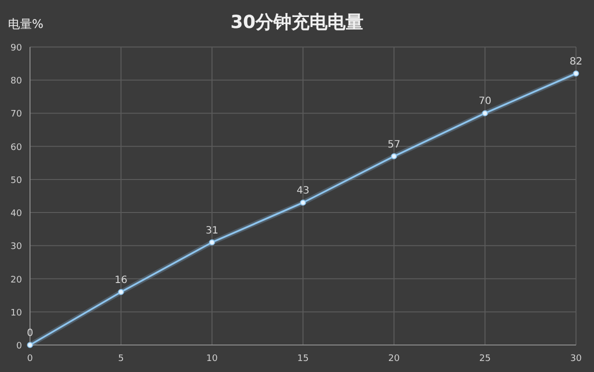 This screenshot has height=372, width=594. What do you see at coordinates (16, 313) in the screenshot?
I see `y-tick-label: 10` at bounding box center [16, 313].